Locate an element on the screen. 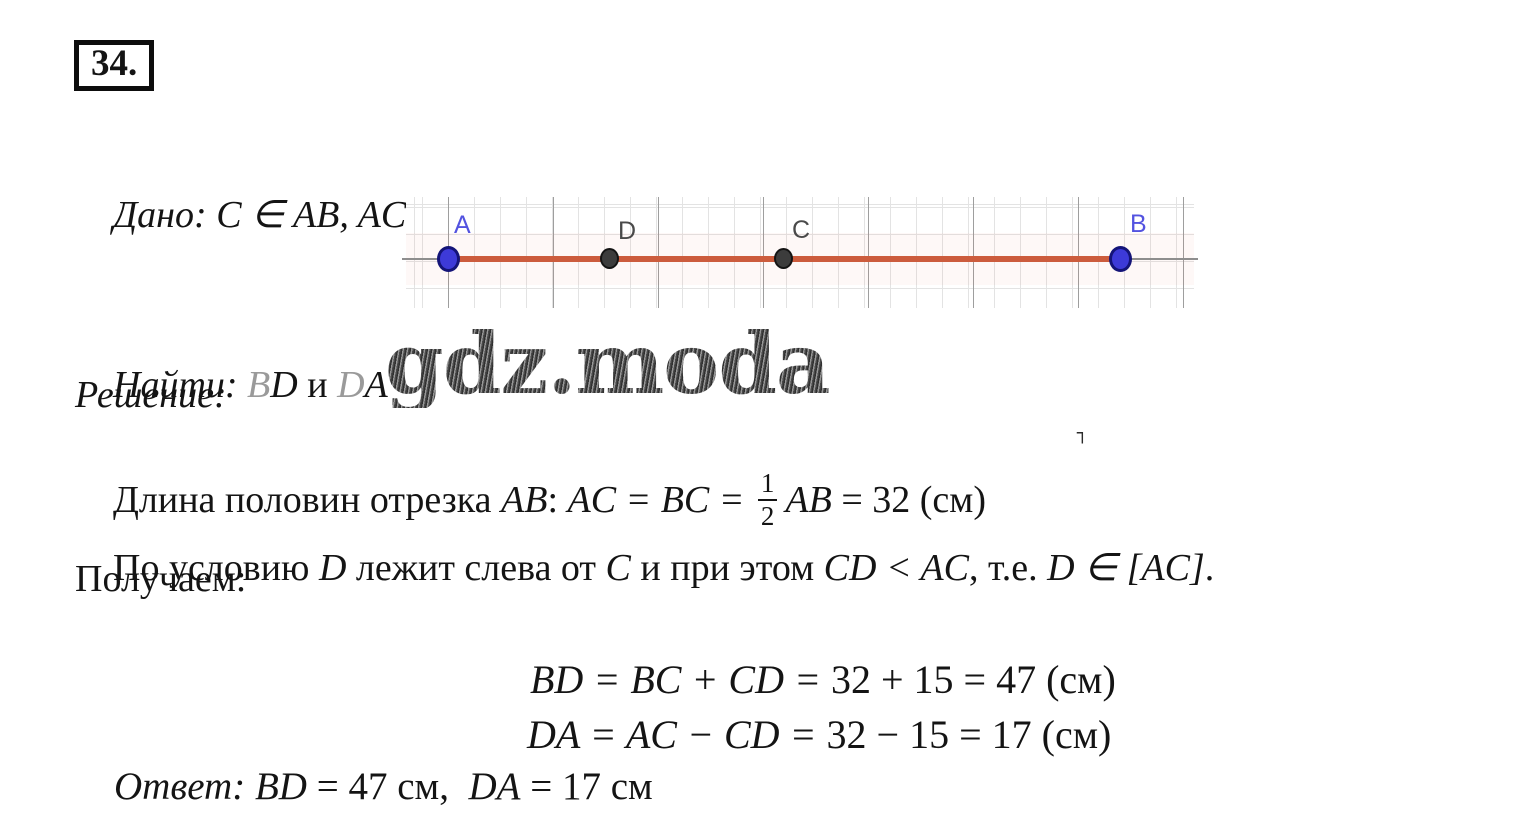  find-var-b: B is located at coordinates (259, 384).